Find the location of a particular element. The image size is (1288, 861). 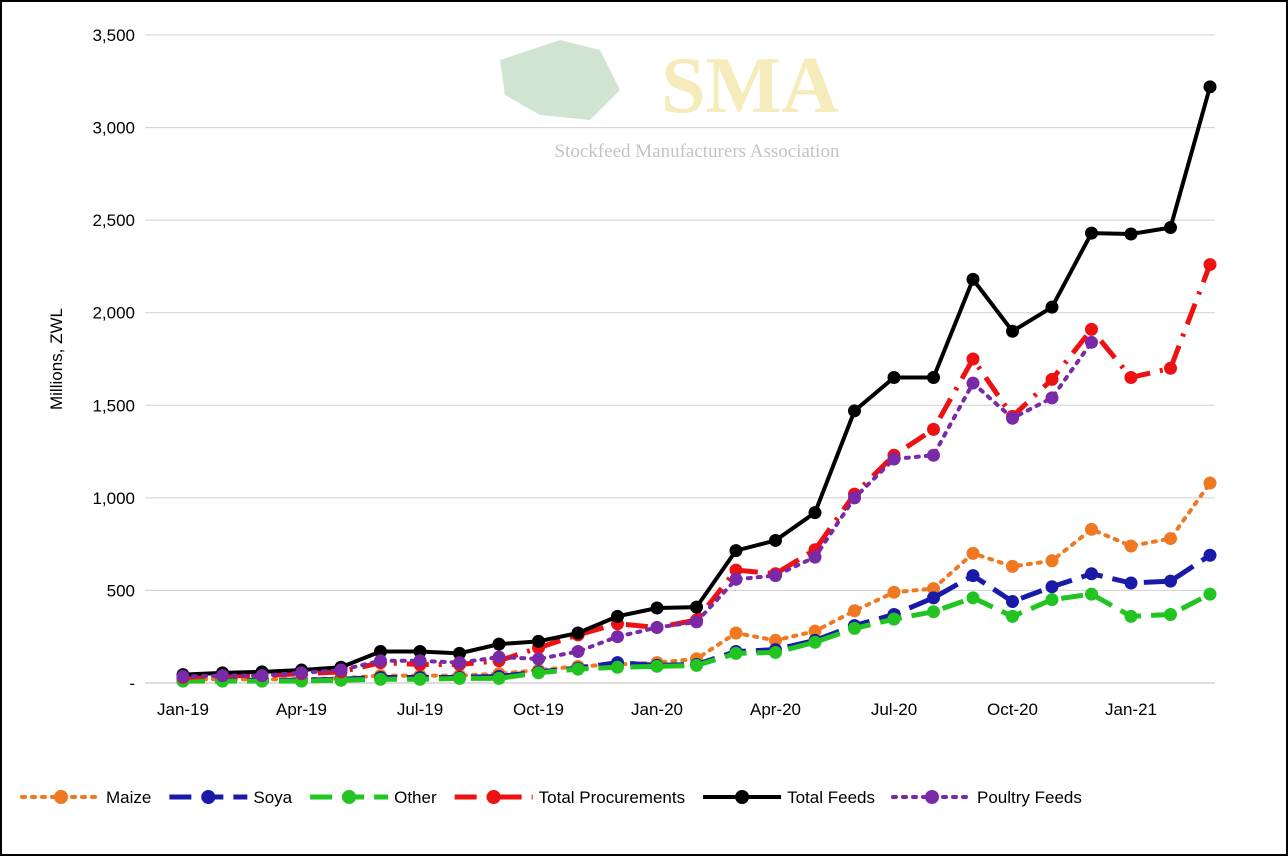

y-tick-label: 2,500 is located at coordinates (113, 220).